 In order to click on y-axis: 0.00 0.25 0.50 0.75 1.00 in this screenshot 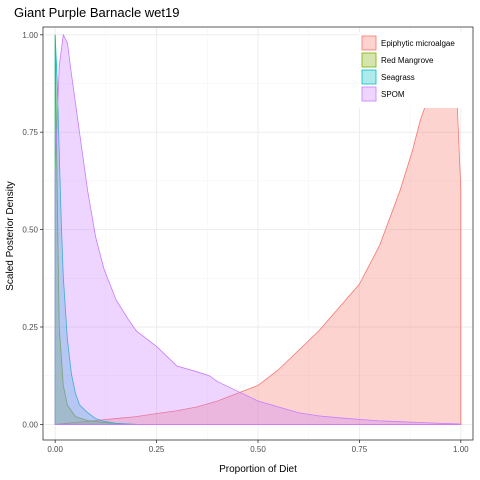, I will do `click(32, 230)`.